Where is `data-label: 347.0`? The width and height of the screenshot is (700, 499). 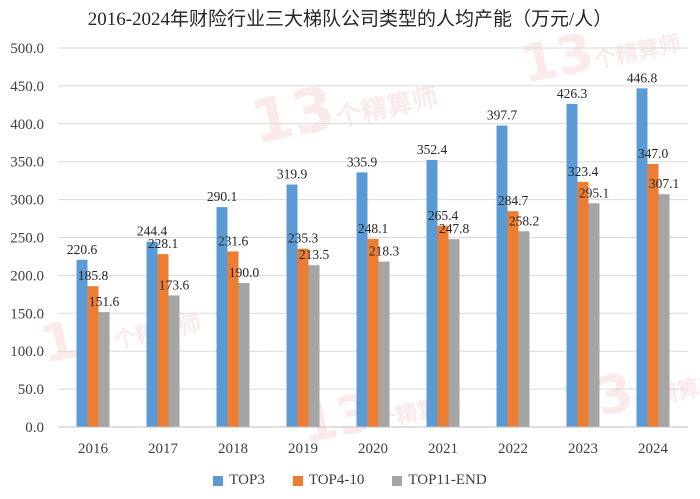
data-label: 347.0 is located at coordinates (653, 153).